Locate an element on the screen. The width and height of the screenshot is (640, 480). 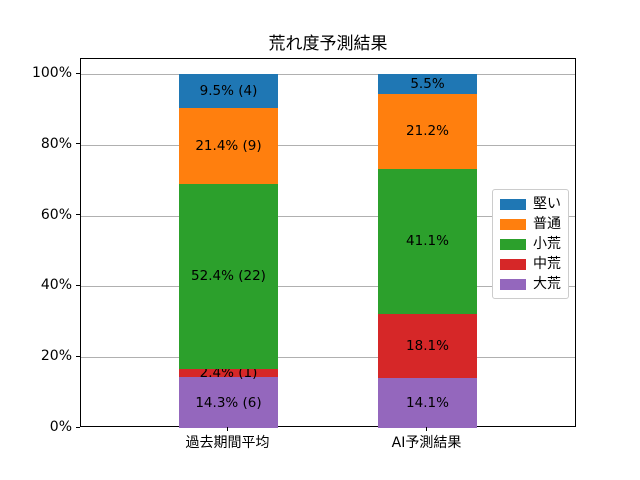
legend-label: 大荒 is located at coordinates (547, 284).